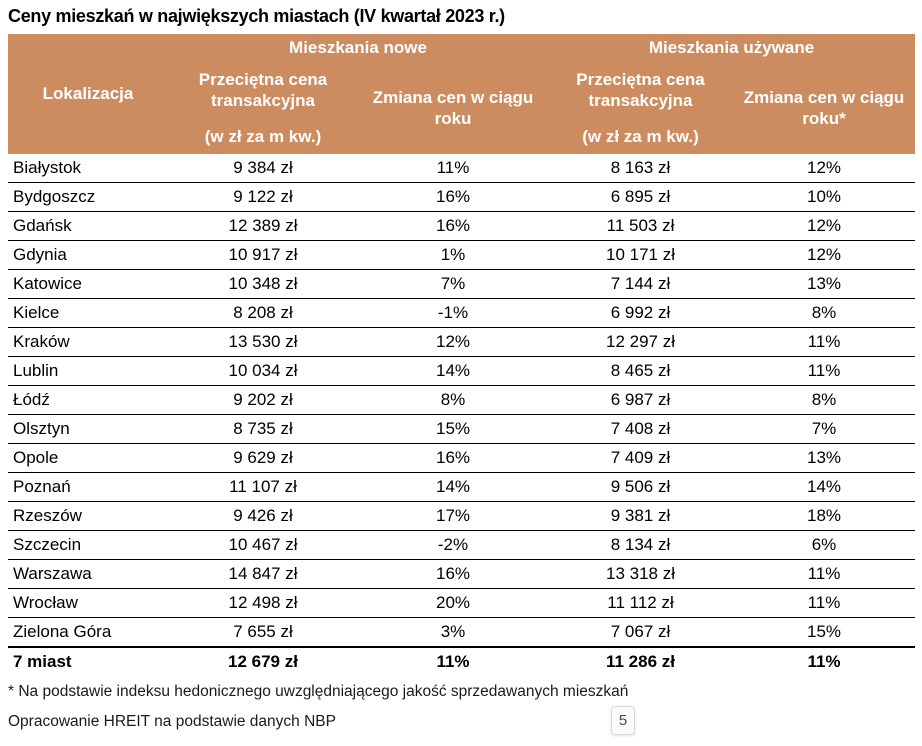  What do you see at coordinates (453, 428) in the screenshot?
I see `change-new-cell: 15%` at bounding box center [453, 428].